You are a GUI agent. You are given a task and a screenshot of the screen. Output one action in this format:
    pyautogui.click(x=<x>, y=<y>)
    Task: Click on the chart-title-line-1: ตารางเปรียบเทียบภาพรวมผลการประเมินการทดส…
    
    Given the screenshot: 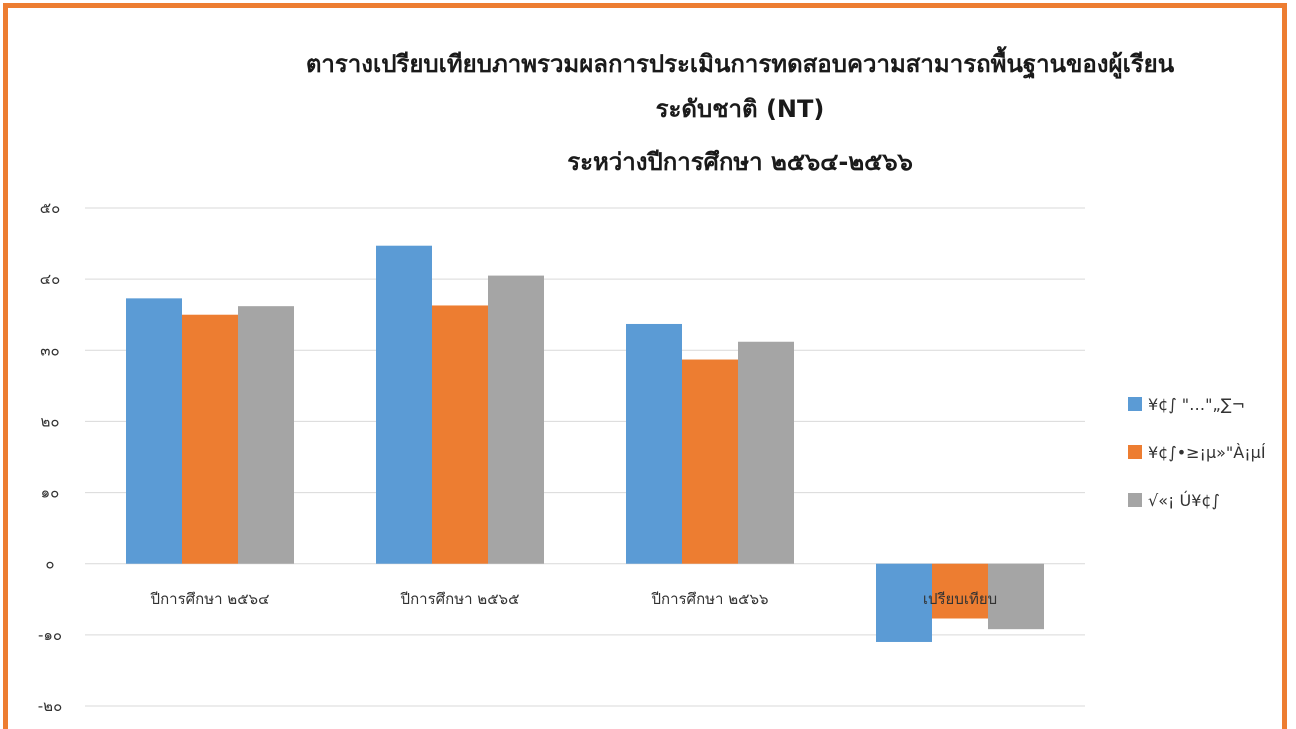 What is the action you would take?
    pyautogui.click(x=740, y=64)
    